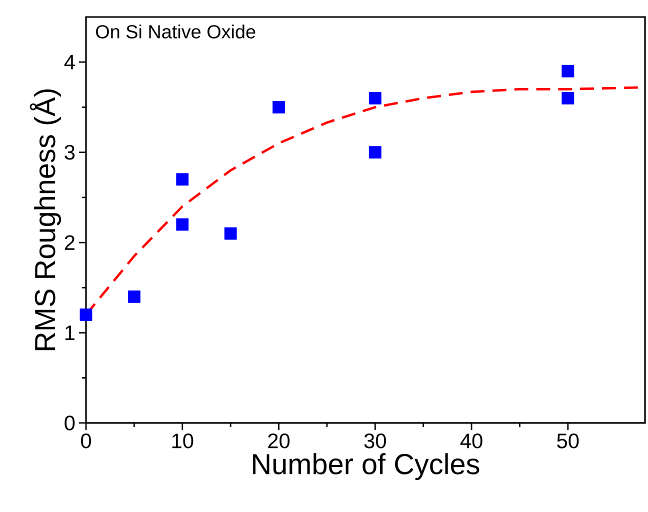 This screenshot has width=648, height=512. What do you see at coordinates (69, 62) in the screenshot?
I see `y-tick-label: 4` at bounding box center [69, 62].